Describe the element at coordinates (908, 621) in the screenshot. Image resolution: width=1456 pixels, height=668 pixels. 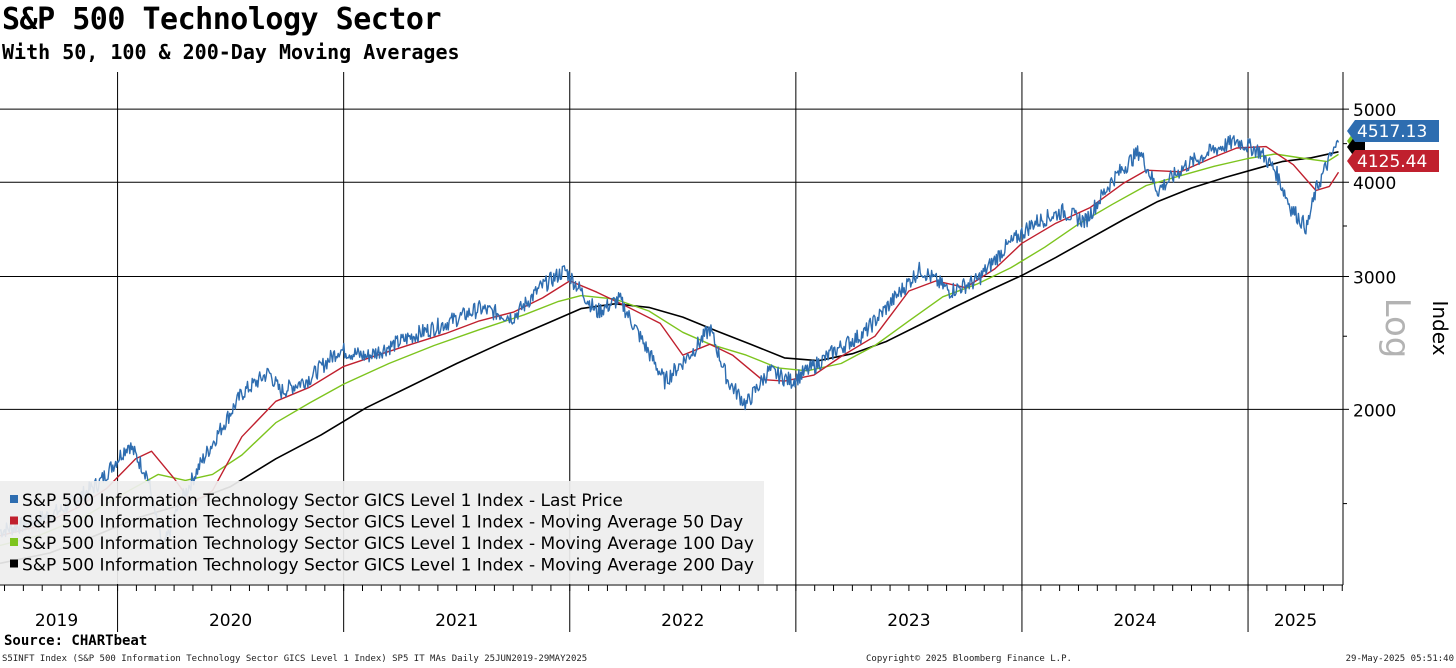
I see `xtick-label-2023: 2023` at that location.